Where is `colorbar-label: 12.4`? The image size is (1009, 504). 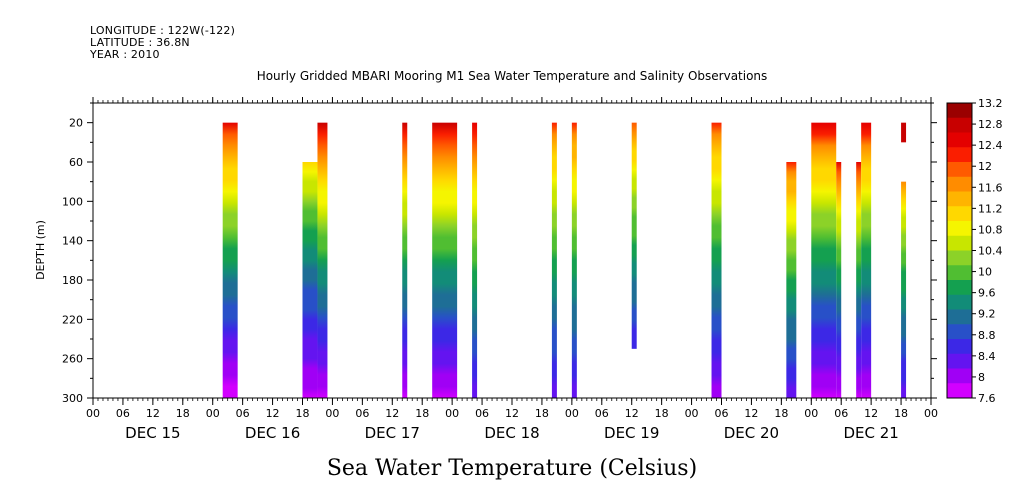 colorbar-label: 12.4 is located at coordinates (990, 145).